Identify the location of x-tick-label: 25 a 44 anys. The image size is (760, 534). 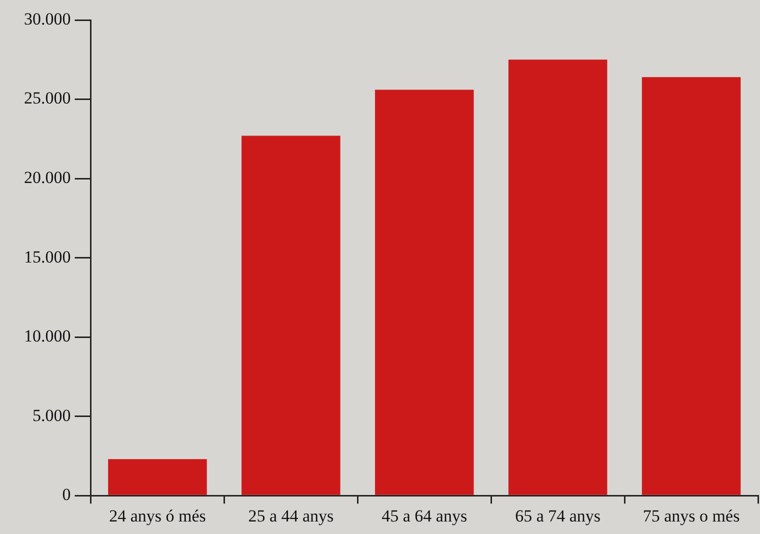
(291, 516).